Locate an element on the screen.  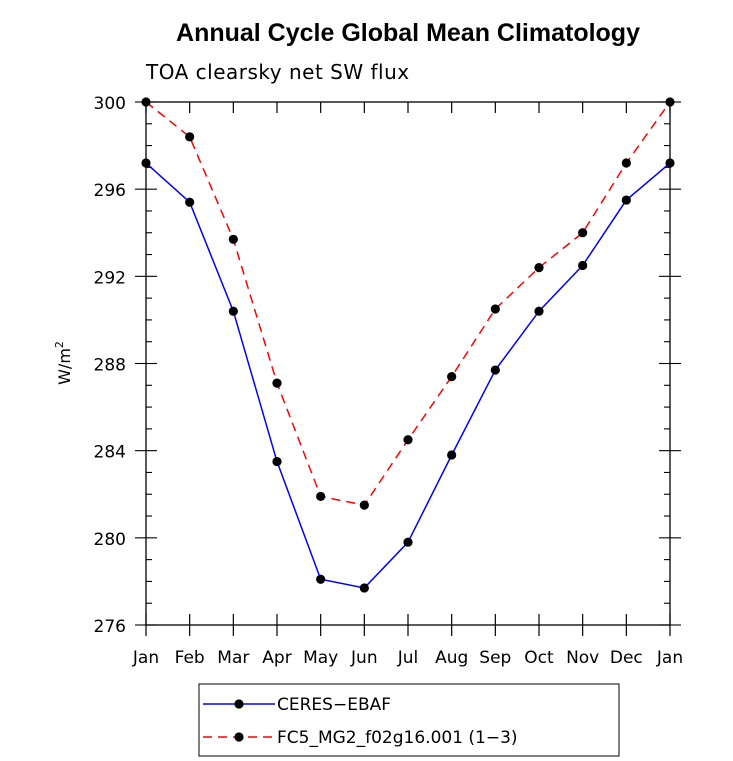
chart-title: Annual Cycle Global Mean Climatology is located at coordinates (408, 33).